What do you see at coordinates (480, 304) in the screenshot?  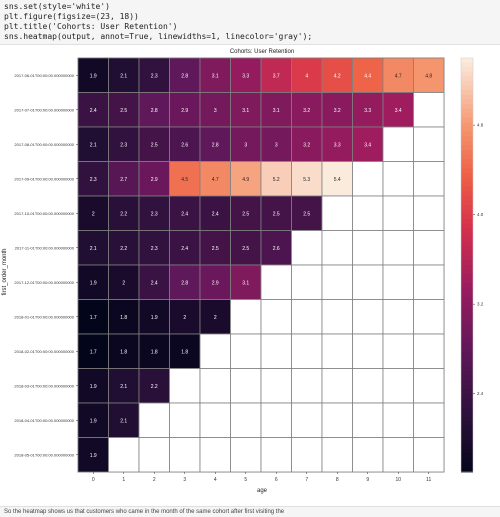 I see `colorbar-tick-label: 3.2` at bounding box center [480, 304].